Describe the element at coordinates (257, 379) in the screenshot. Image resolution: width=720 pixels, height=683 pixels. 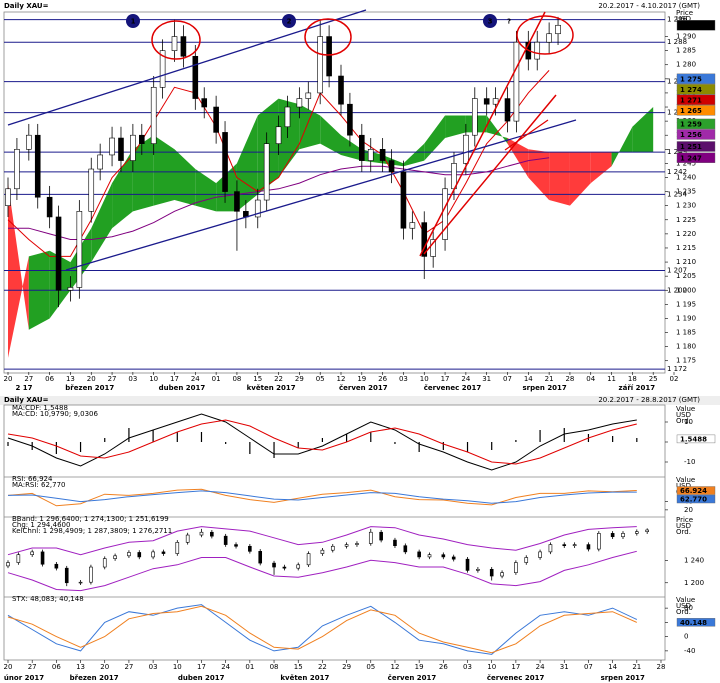
I see `x-tick-label: 15` at that location.